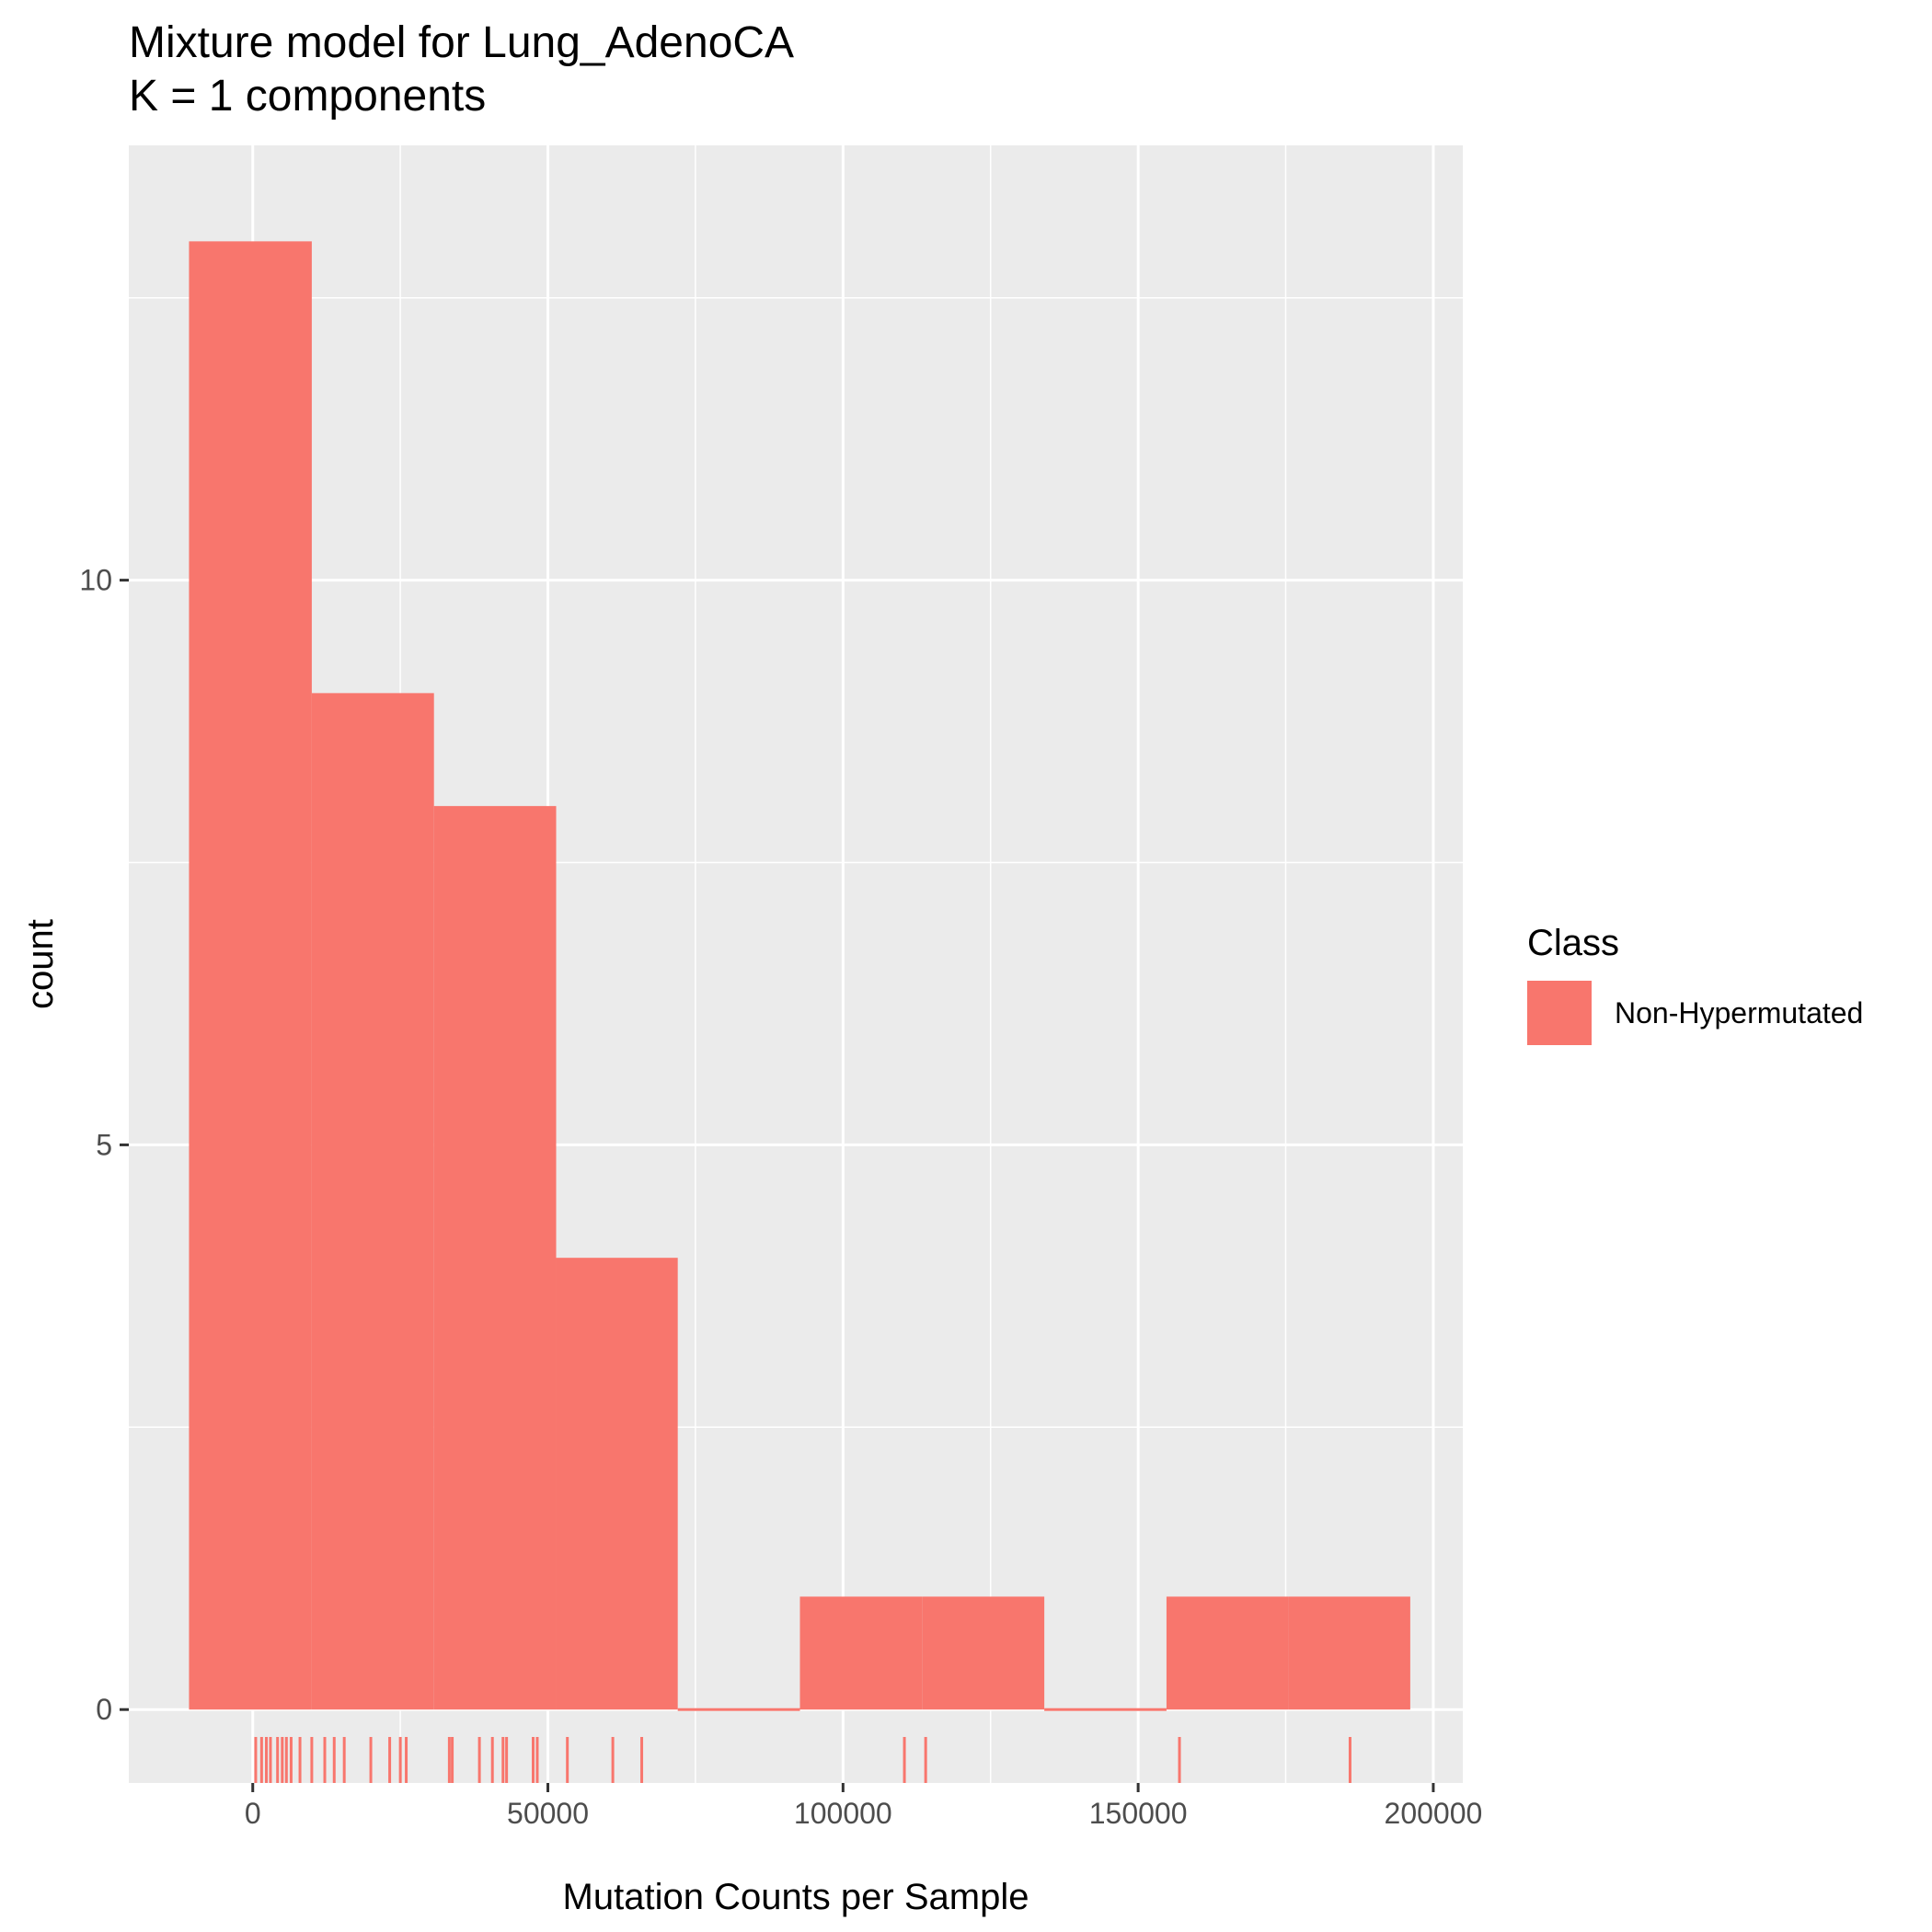 This screenshot has height=1932, width=1932. I want to click on x-tick-label: 50000, so click(548, 1813).